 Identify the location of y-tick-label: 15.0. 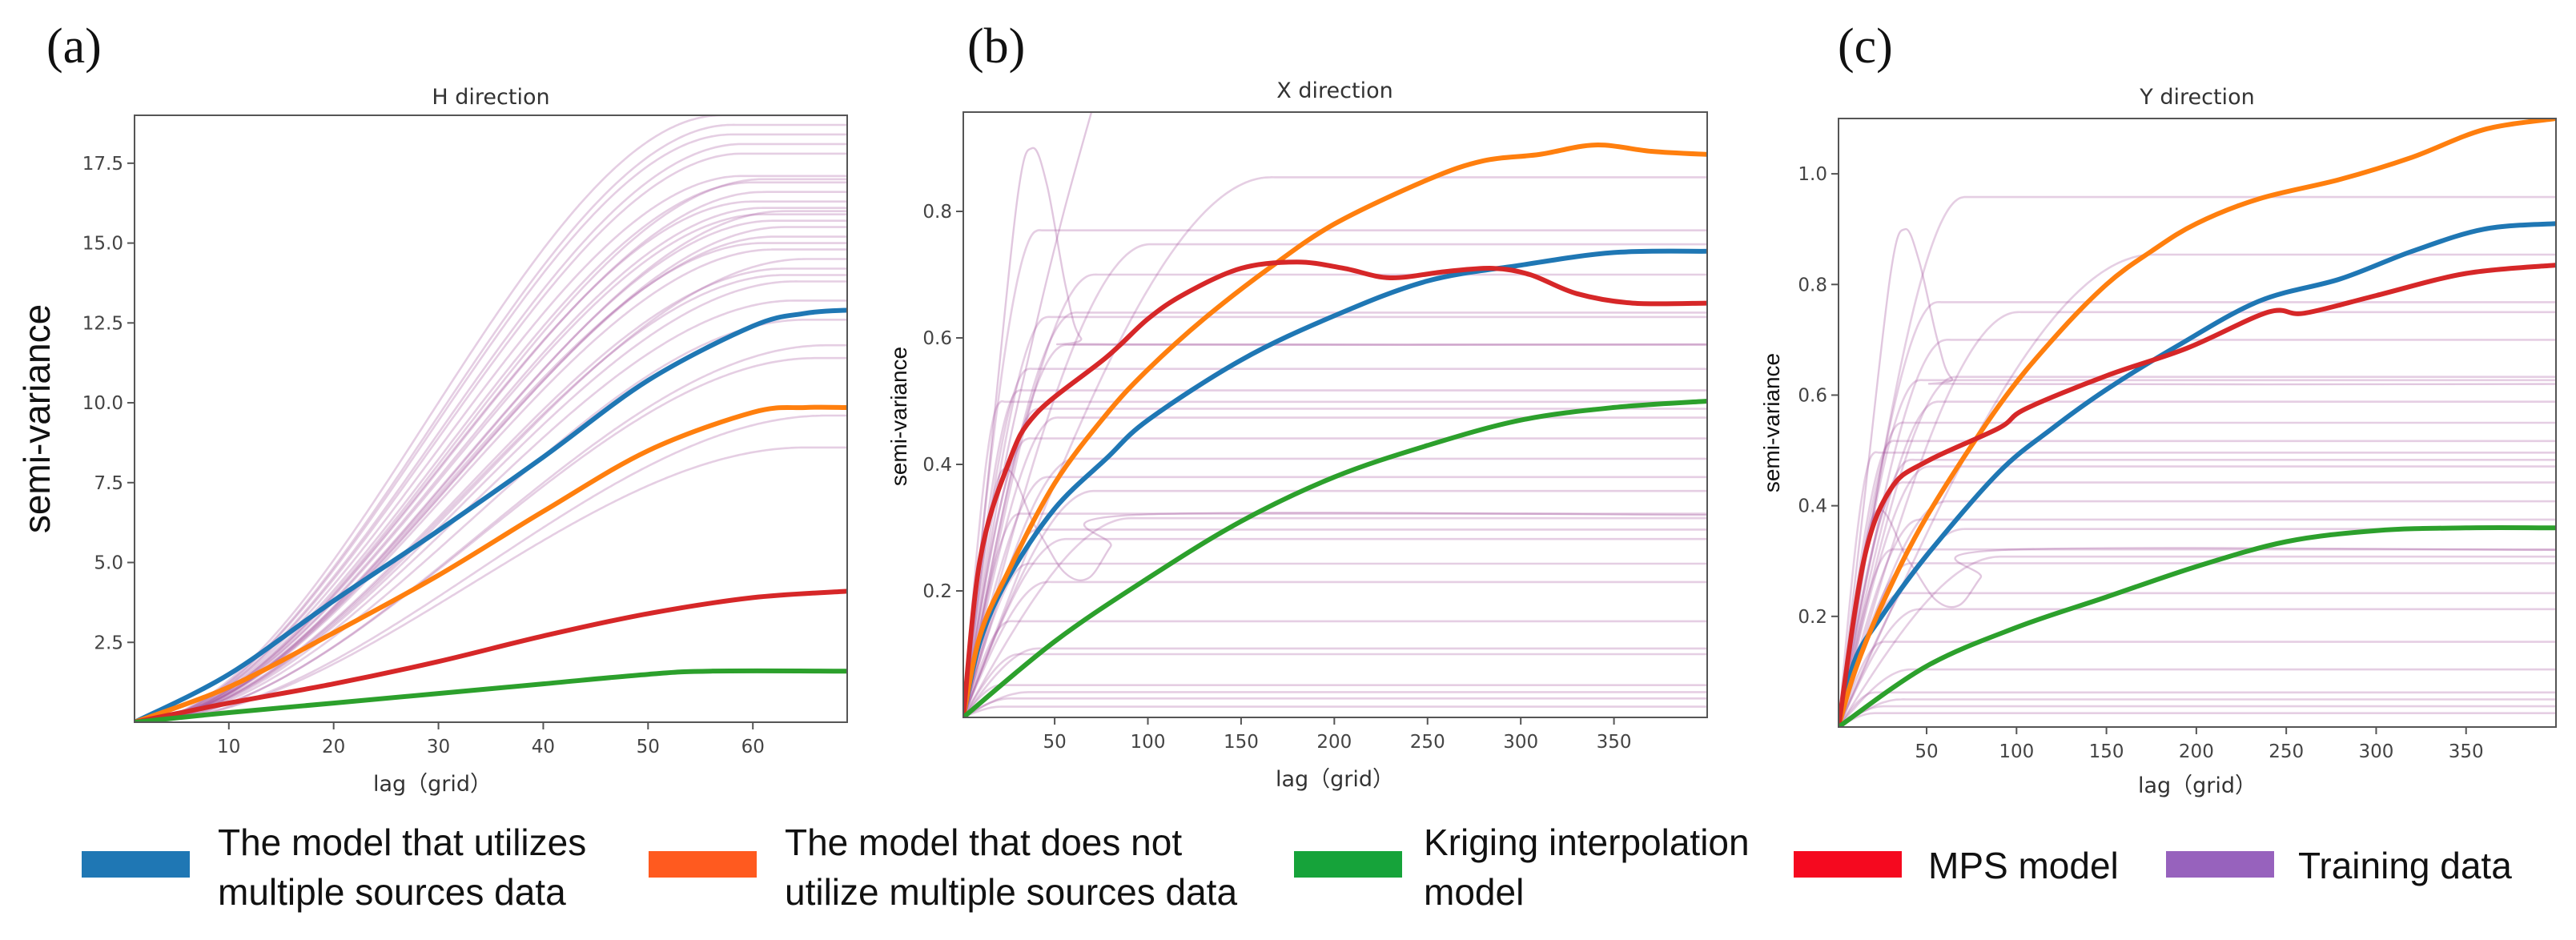
(102, 244).